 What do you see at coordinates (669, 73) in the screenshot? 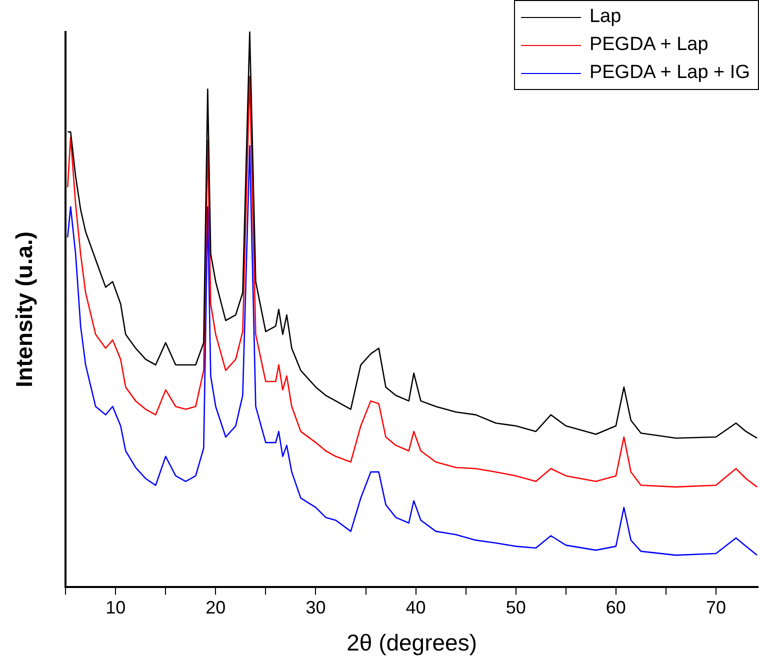
I see `legend-label: PEGDA + Lap + IG` at bounding box center [669, 73].